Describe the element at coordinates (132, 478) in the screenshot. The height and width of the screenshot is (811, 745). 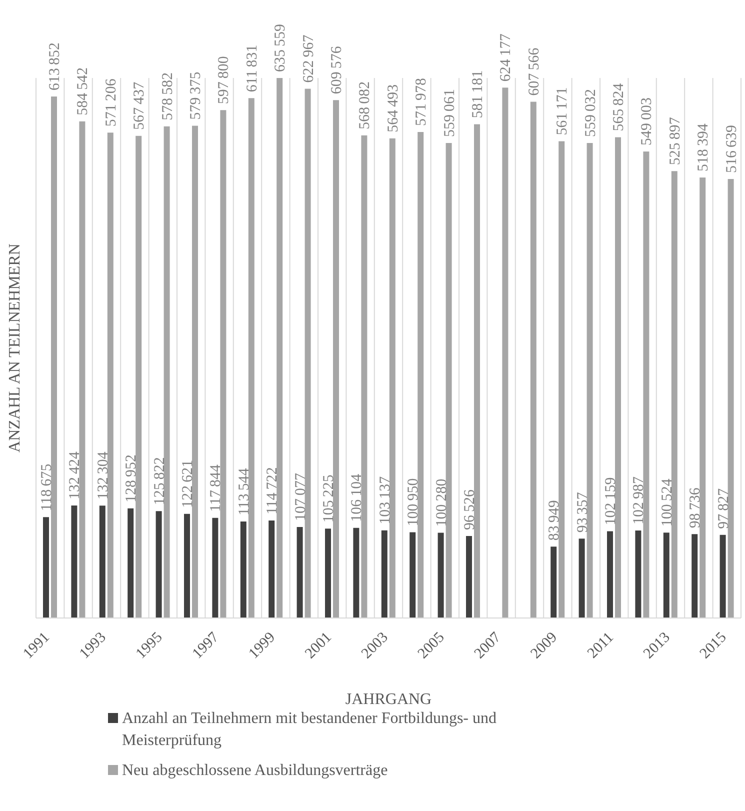
I see `data-label: 128 952` at that location.